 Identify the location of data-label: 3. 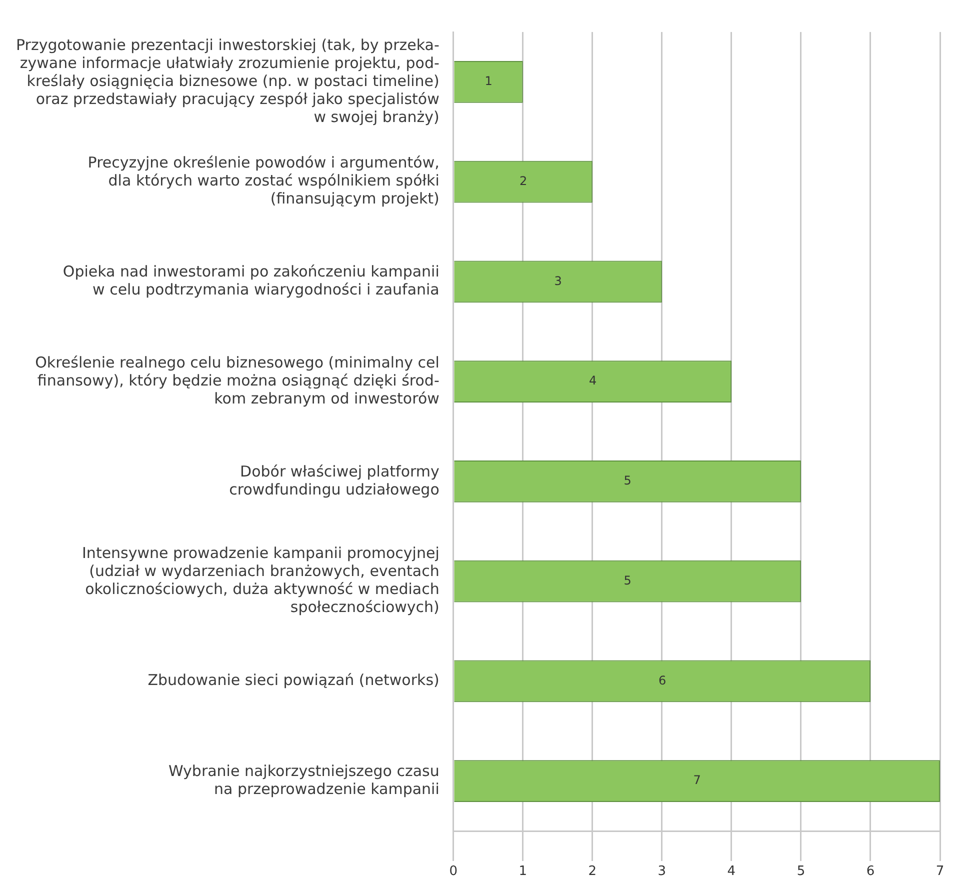
(558, 281).